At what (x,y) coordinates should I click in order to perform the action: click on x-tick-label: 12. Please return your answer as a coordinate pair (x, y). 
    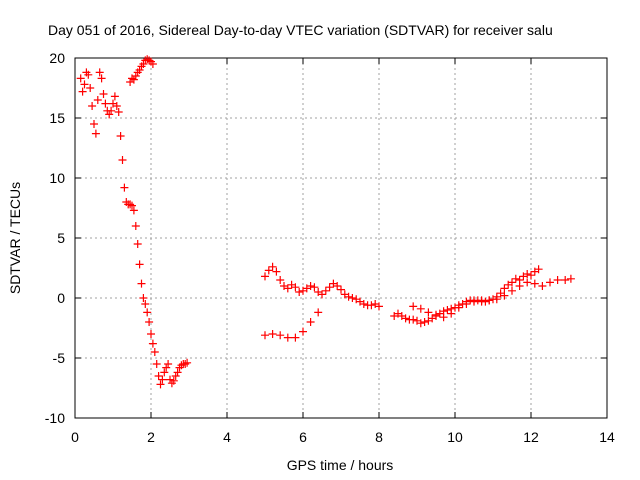
    Looking at the image, I should click on (531, 437).